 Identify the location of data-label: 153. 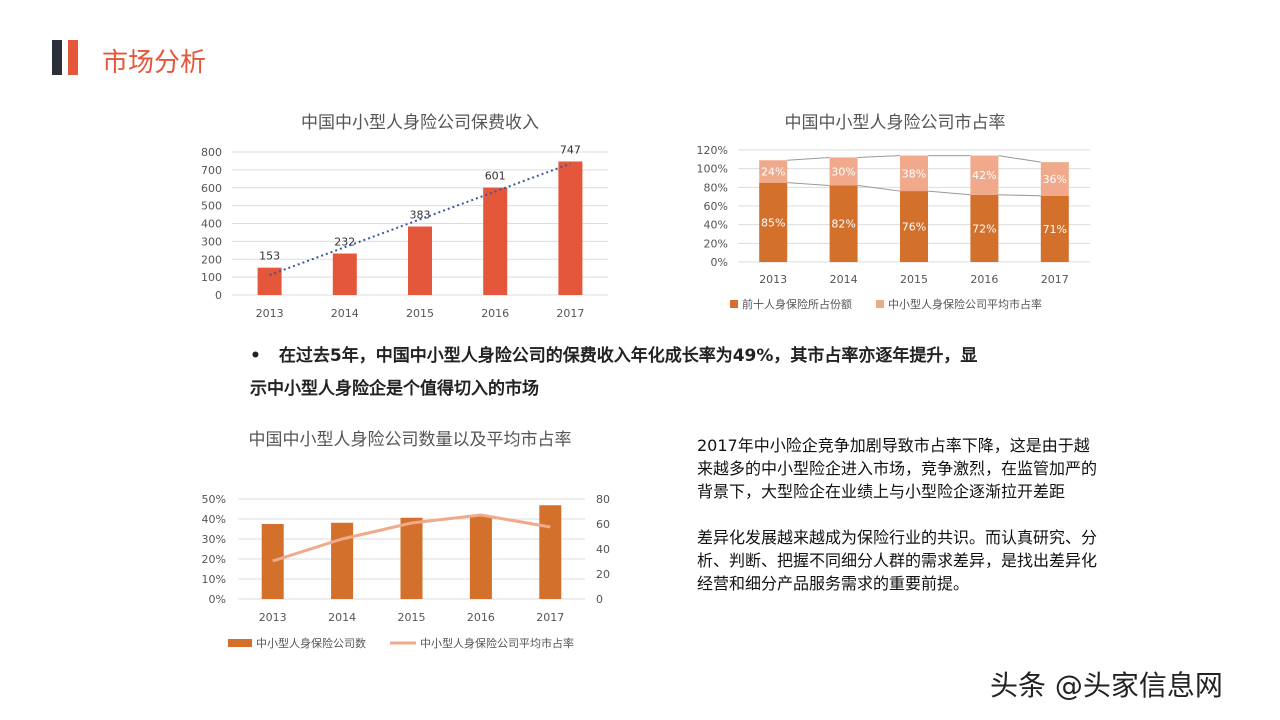
(269, 256).